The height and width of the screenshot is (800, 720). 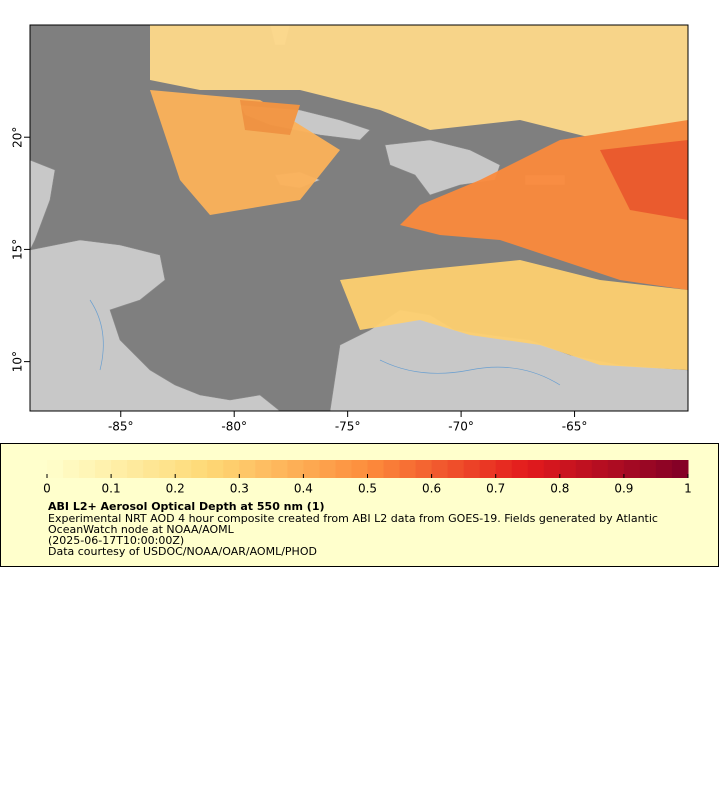 What do you see at coordinates (18, 137) in the screenshot?
I see `y-tick-label: 20°` at bounding box center [18, 137].